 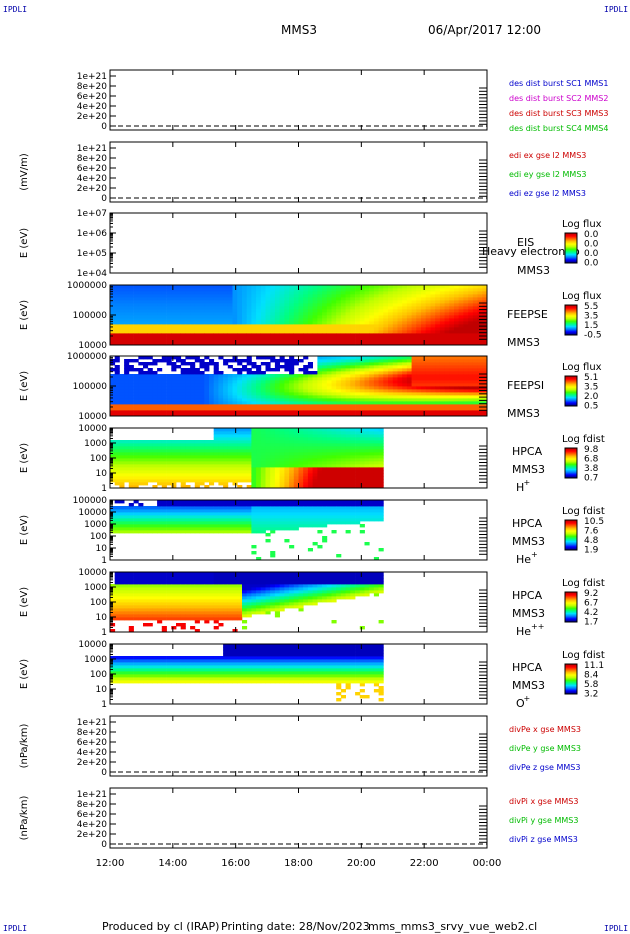 What do you see at coordinates (247, 458) in the screenshot?
I see `heatmap-hpca-h` at bounding box center [247, 458].